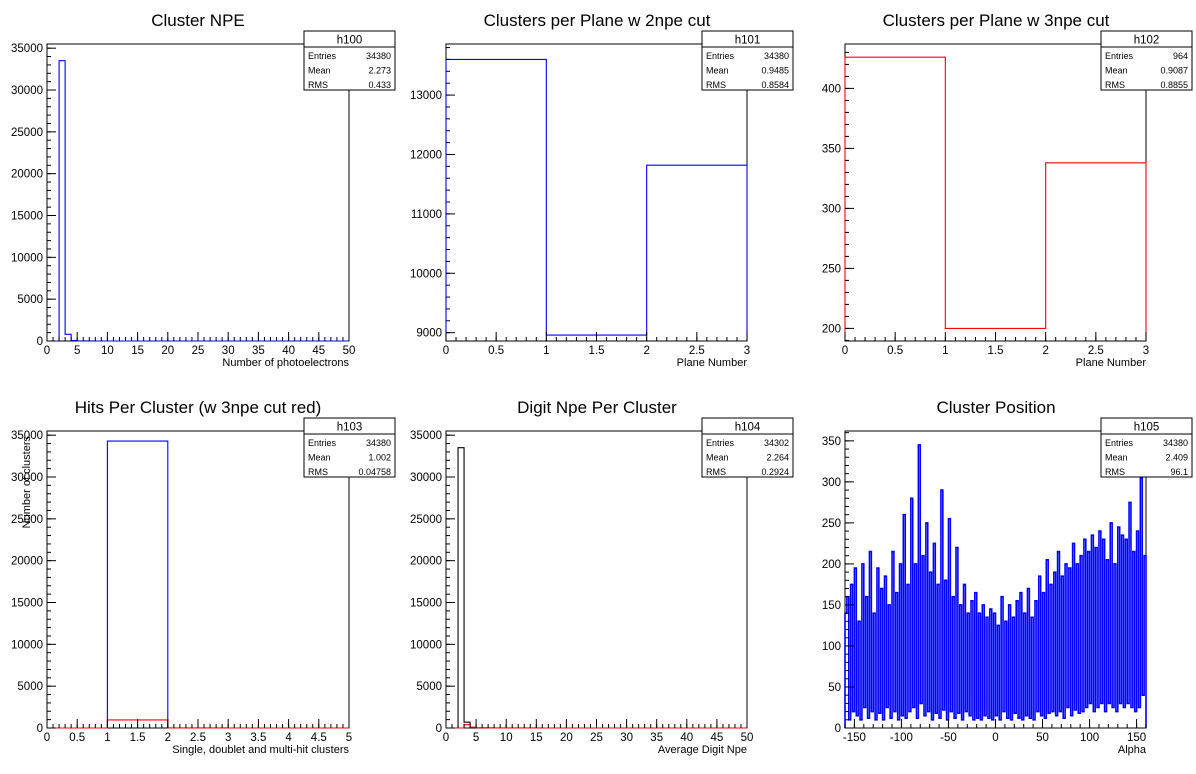 The width and height of the screenshot is (1196, 774). Describe the element at coordinates (626, 738) in the screenshot. I see `x-tick-label: 30` at that location.